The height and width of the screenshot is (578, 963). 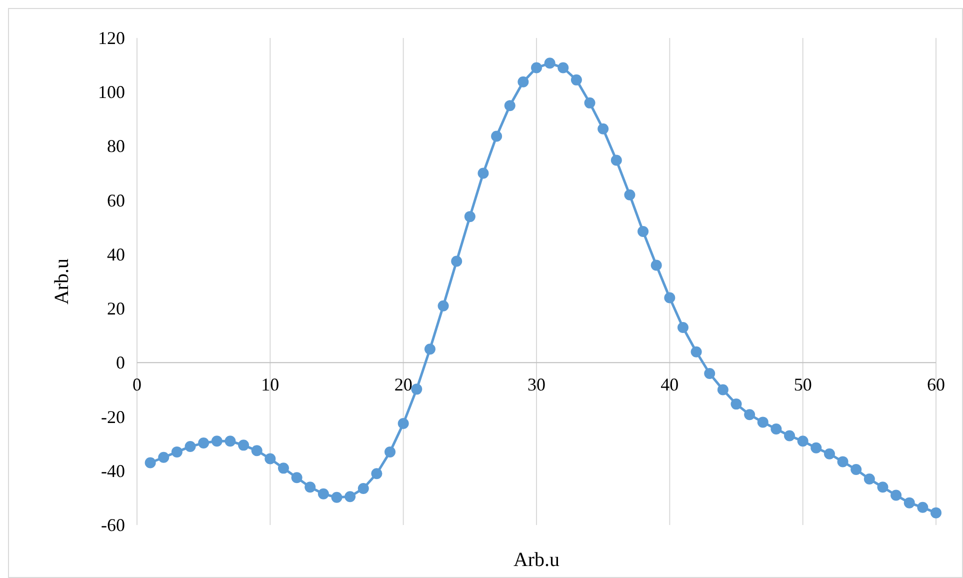 I want to click on y-tick-label: 100, so click(x=111, y=92).